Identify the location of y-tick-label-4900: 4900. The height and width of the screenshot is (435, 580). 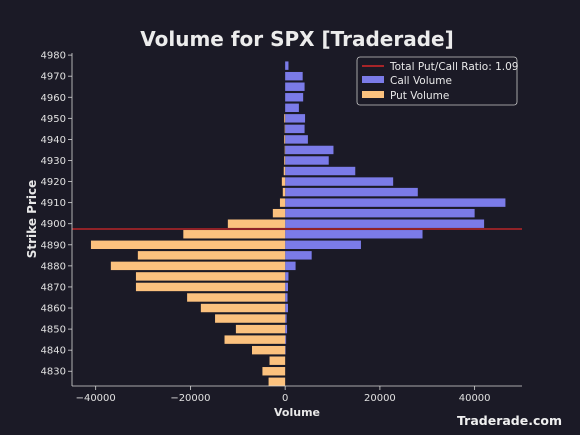
(53, 224).